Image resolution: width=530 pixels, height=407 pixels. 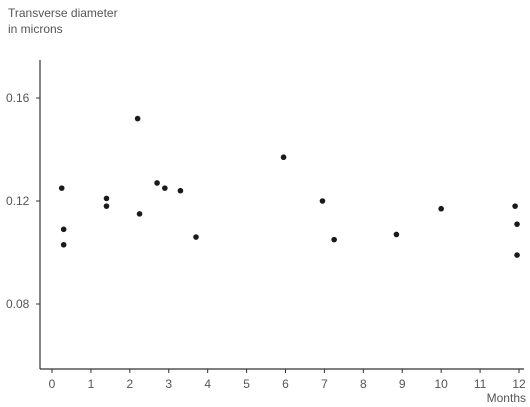 I want to click on x-axis-title: Months, so click(x=506, y=398).